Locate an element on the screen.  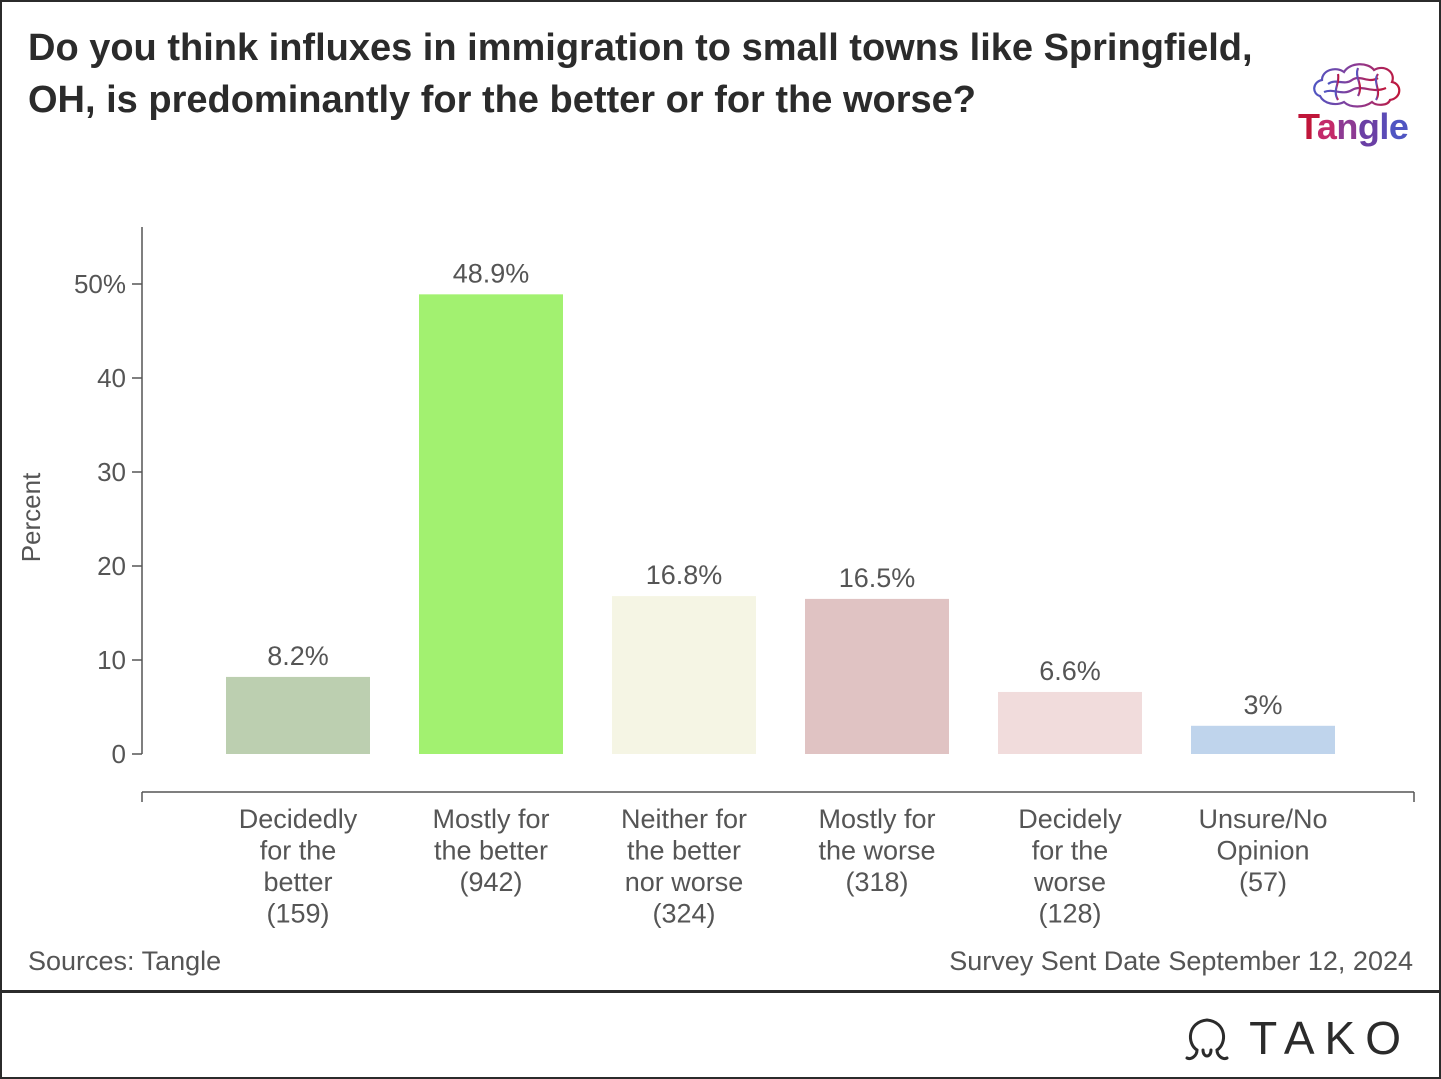
x-tick-label: Decidely is located at coordinates (1070, 819).